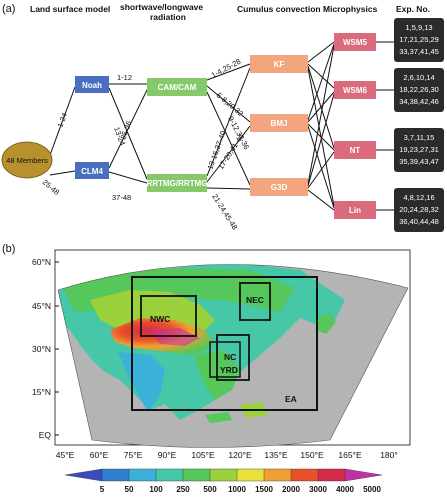  What do you see at coordinates (229, 370) in the screenshot?
I see `region-label-yrd: YRD` at bounding box center [229, 370].